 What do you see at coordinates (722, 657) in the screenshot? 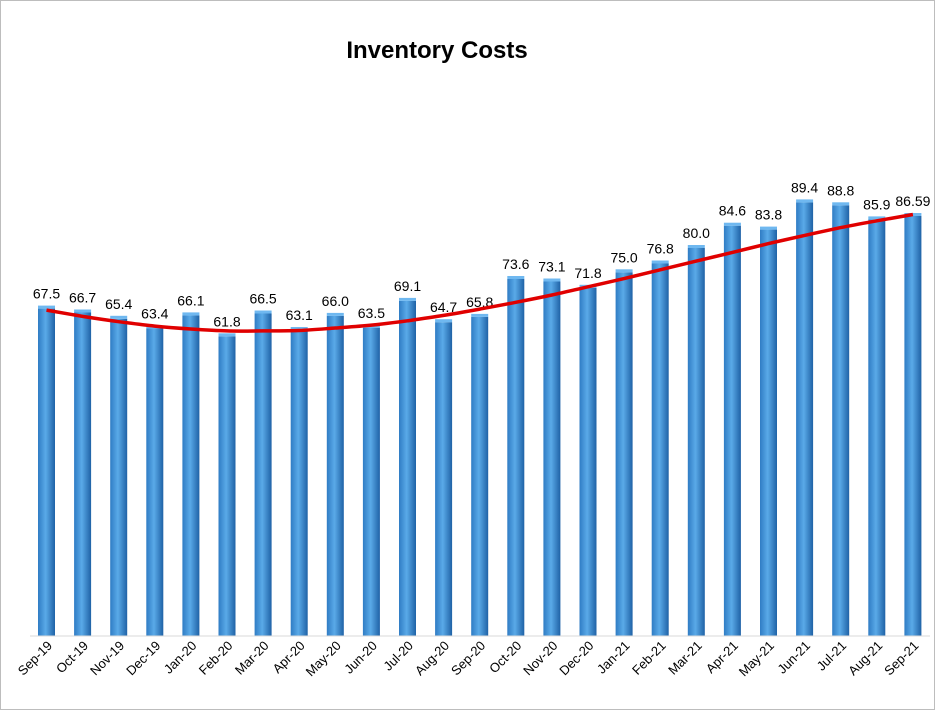
I see `x-tick-label: Apr-21` at bounding box center [722, 657].